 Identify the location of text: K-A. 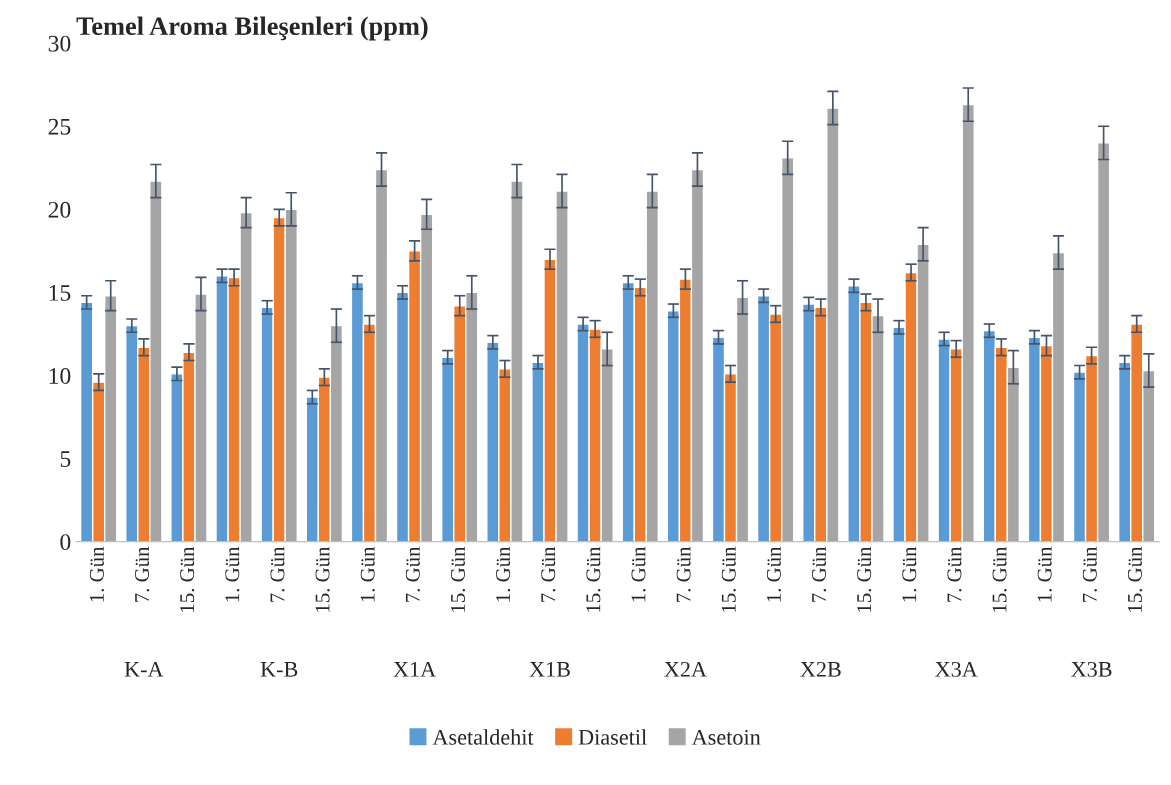
(144, 669).